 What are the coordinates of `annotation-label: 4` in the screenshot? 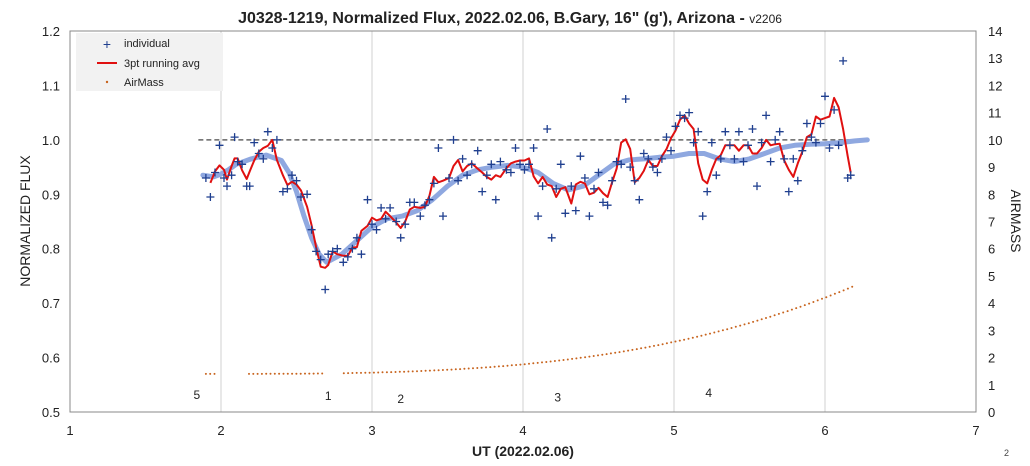 It's located at (708, 393).